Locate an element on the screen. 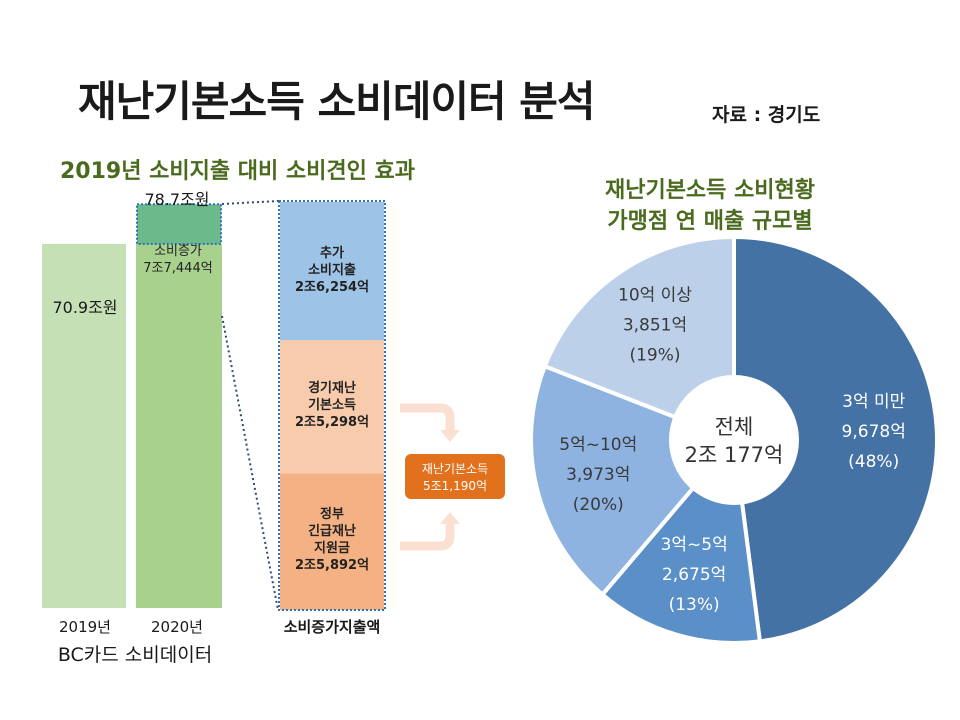  segment-3-line-3: 지원금 is located at coordinates (332, 548).